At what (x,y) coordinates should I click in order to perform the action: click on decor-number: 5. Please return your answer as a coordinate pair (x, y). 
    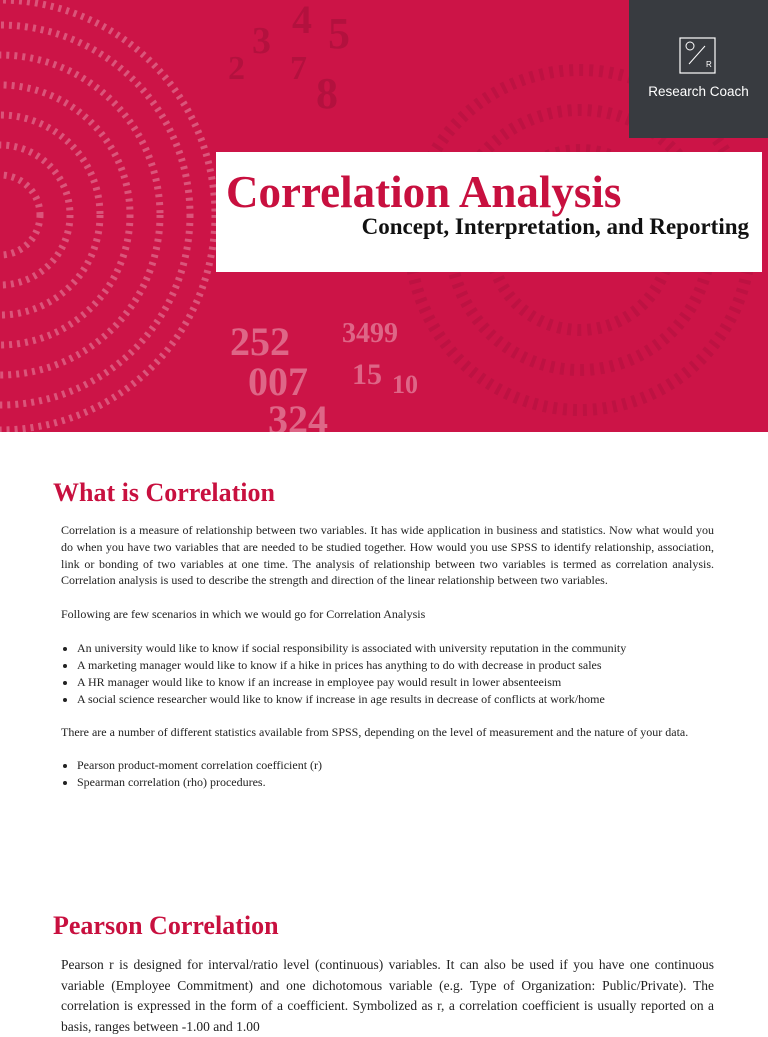
    Looking at the image, I should click on (339, 33).